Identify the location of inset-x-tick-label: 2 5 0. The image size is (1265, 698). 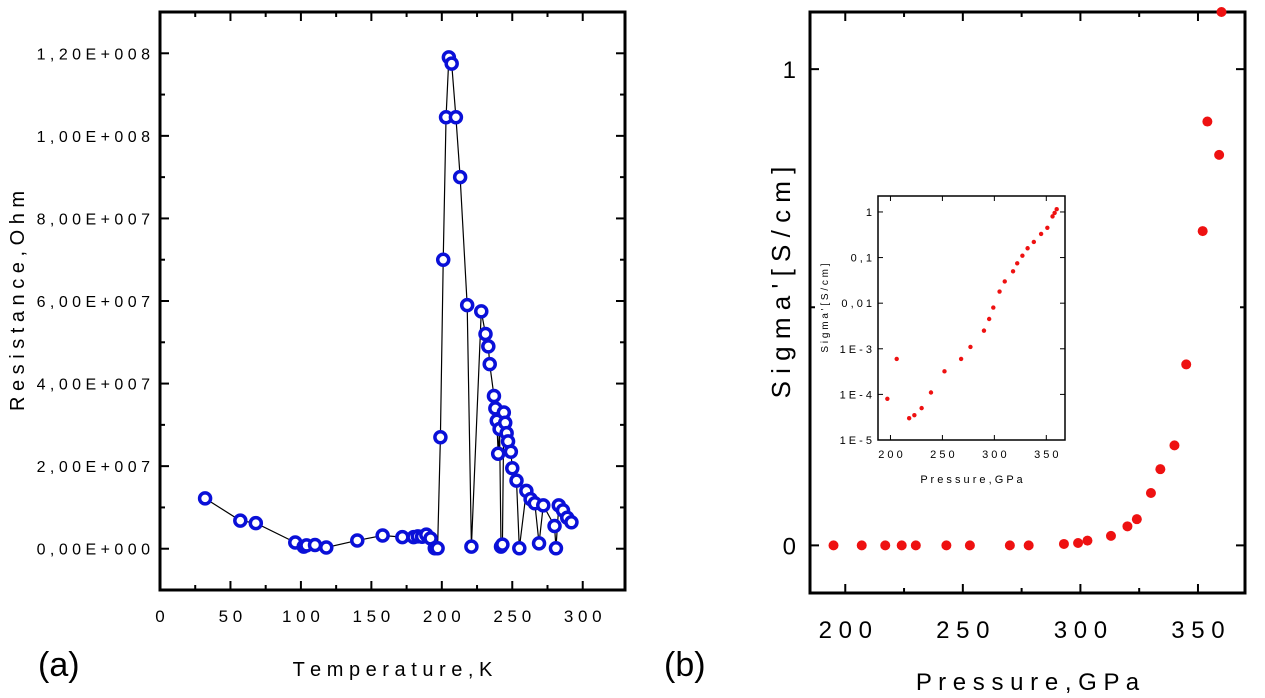
(942, 455).